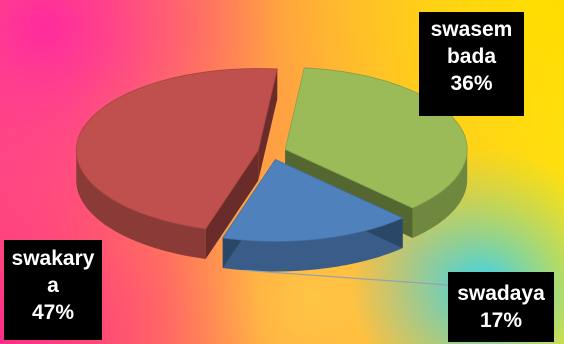  Describe the element at coordinates (53, 290) in the screenshot. I see `slice-label-swakarya: swakary a 47%` at that location.